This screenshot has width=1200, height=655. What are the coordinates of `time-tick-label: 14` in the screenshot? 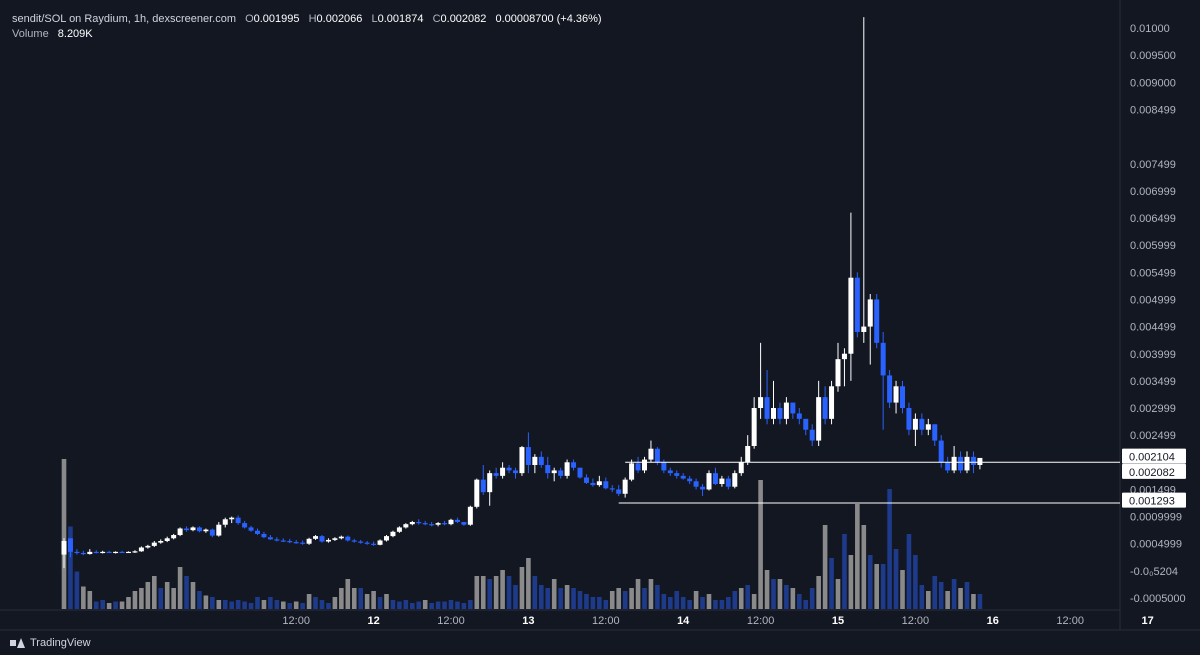 It's located at (683, 621).